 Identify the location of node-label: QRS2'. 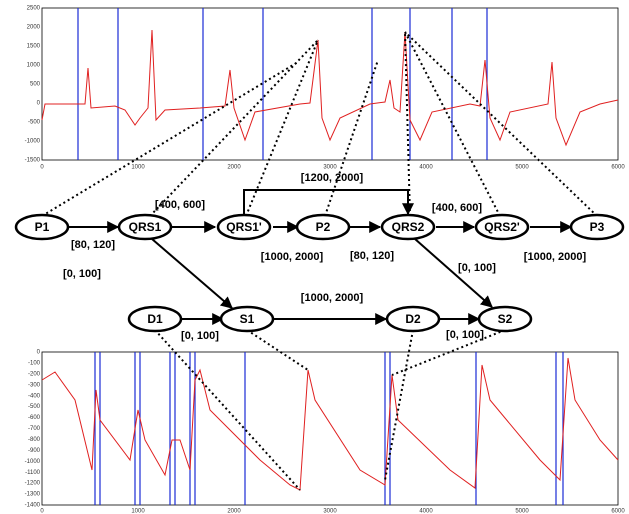
(502, 227).